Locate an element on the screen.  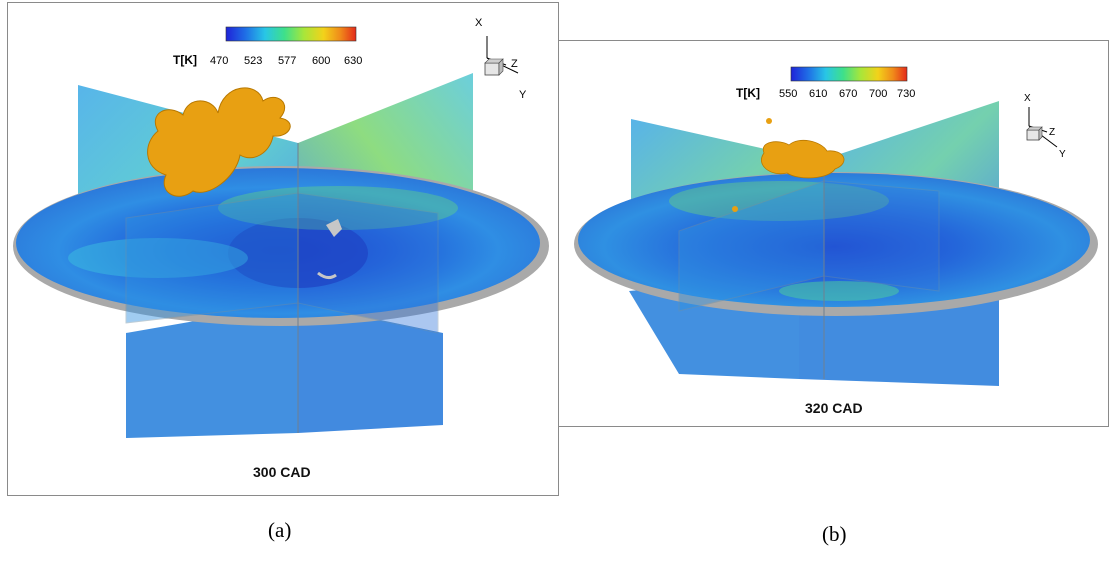
horizontal-disk is located at coordinates (834, 240).